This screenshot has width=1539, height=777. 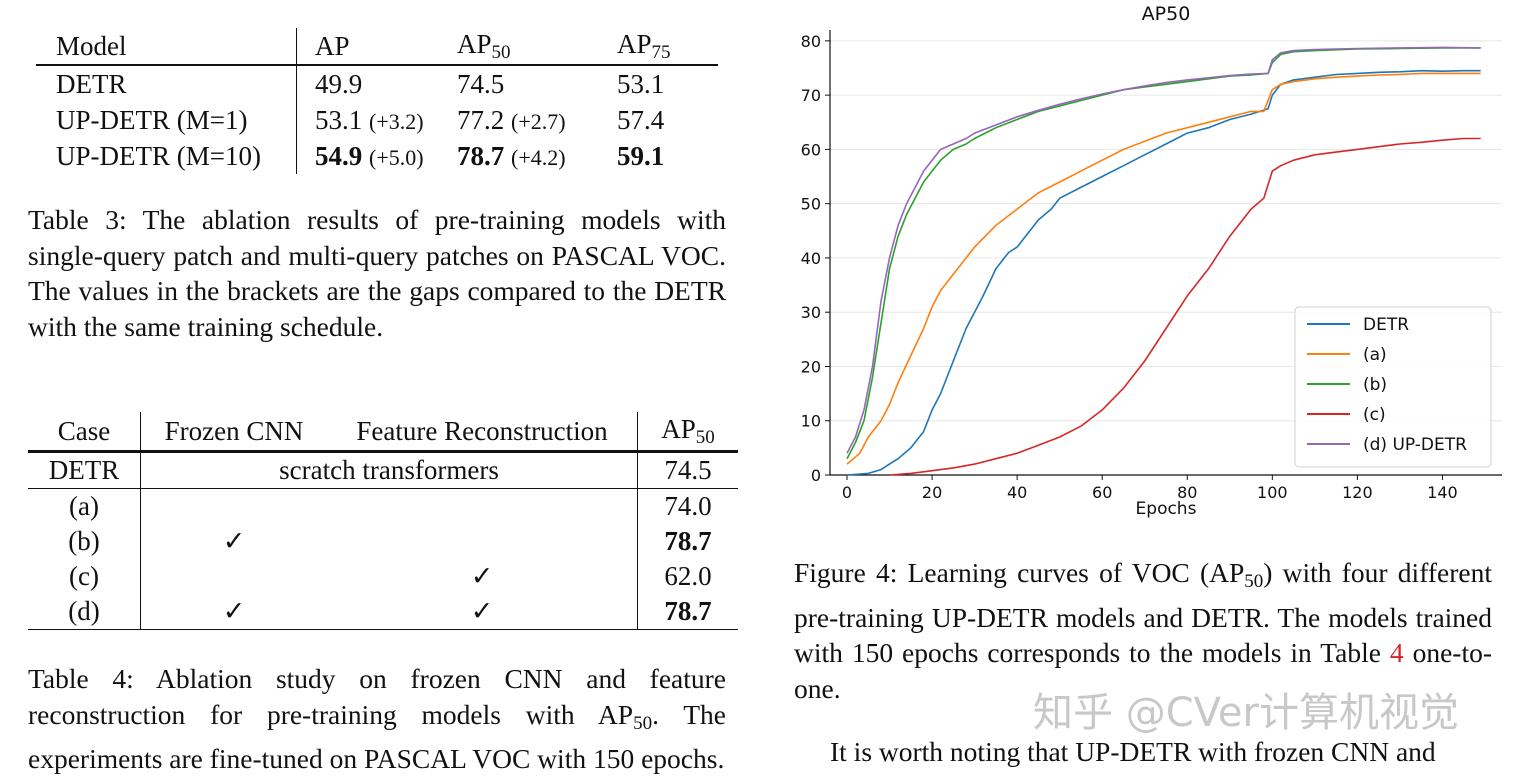 What do you see at coordinates (84, 612) in the screenshot?
I see `table-4-case: (d)` at bounding box center [84, 612].